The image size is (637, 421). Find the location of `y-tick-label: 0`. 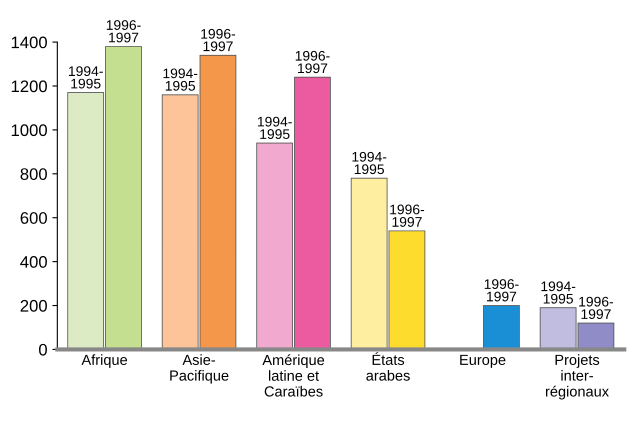

y-tick-label: 0 is located at coordinates (42, 350).